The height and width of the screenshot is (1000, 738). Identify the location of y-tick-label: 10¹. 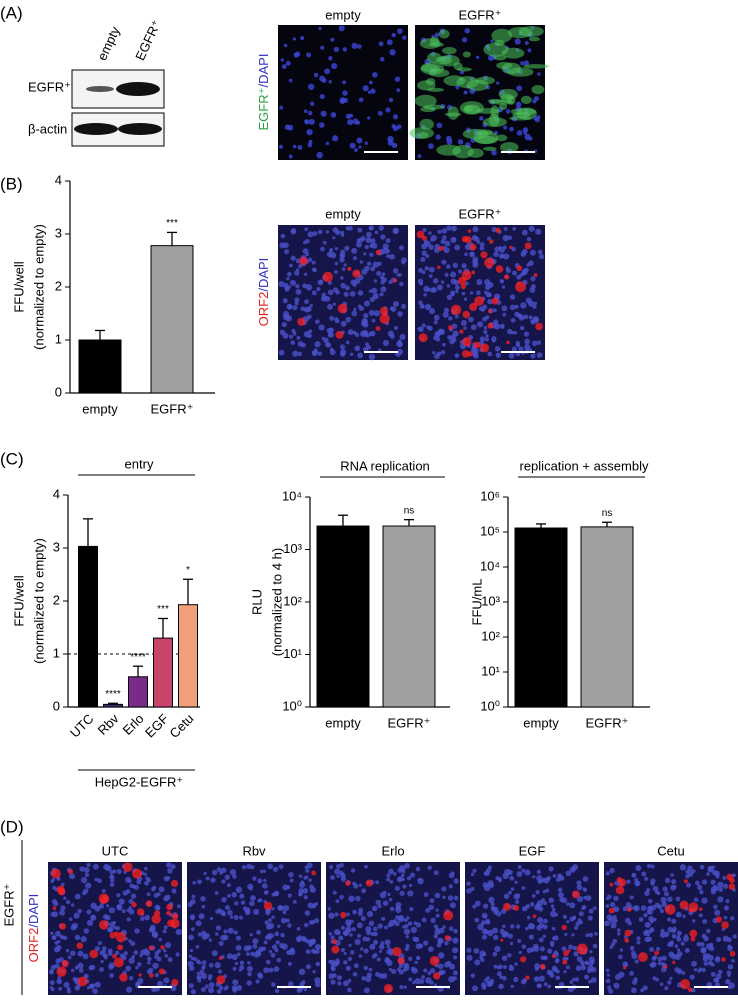
(292, 653).